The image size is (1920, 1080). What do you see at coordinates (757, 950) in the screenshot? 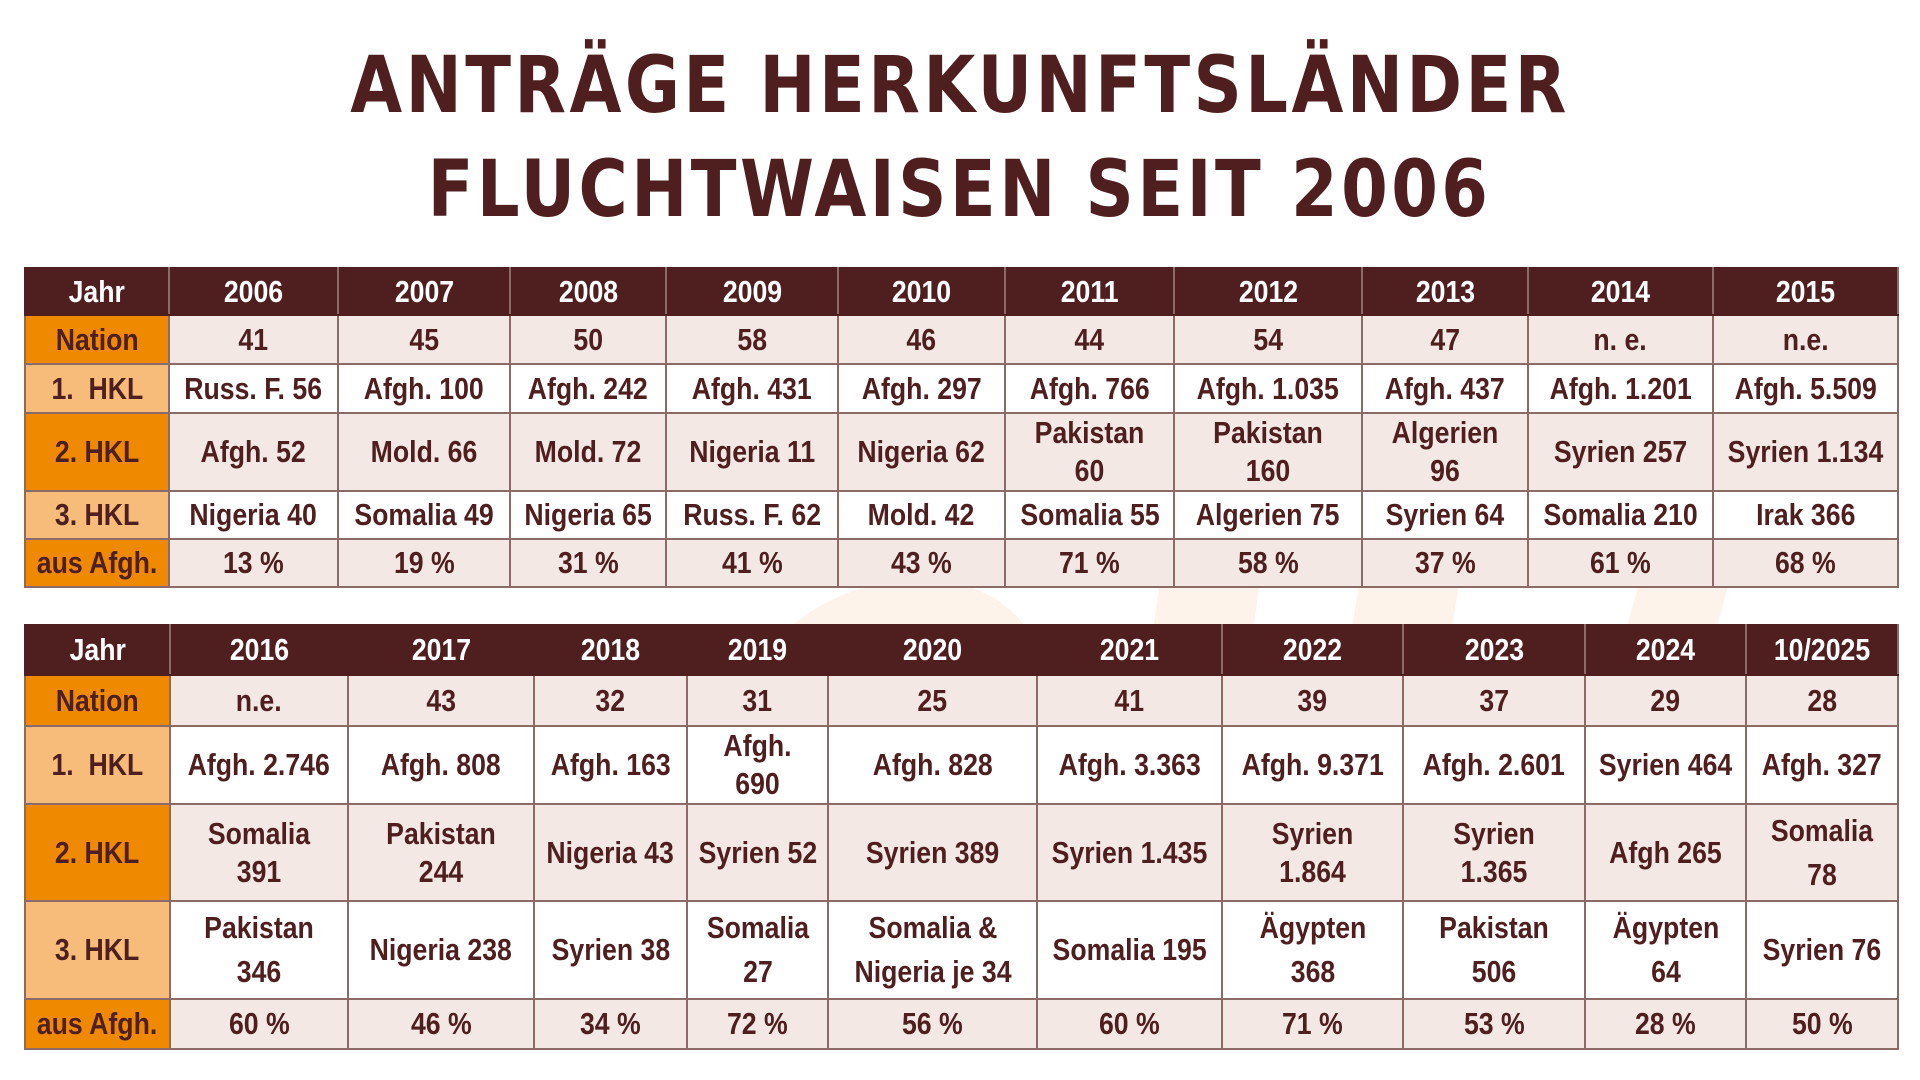
I see `hkl3-cell: Somalia 27` at bounding box center [757, 950].